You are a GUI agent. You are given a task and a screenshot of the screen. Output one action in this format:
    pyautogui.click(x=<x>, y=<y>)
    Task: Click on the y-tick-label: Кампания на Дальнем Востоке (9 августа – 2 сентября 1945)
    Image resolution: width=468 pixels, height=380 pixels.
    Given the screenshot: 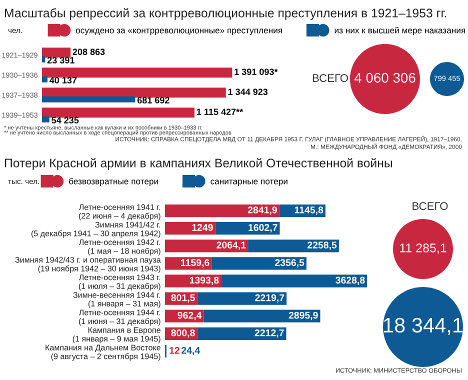 What is the action you would take?
    pyautogui.click(x=103, y=352)
    